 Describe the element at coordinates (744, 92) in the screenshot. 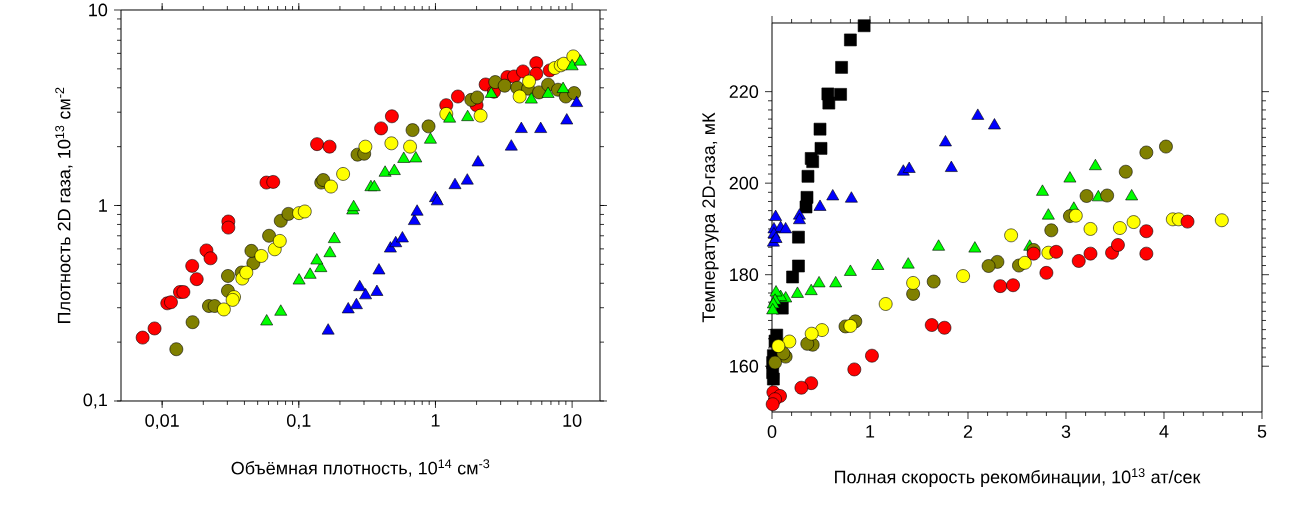

I see `y-tick-label: 220` at that location.